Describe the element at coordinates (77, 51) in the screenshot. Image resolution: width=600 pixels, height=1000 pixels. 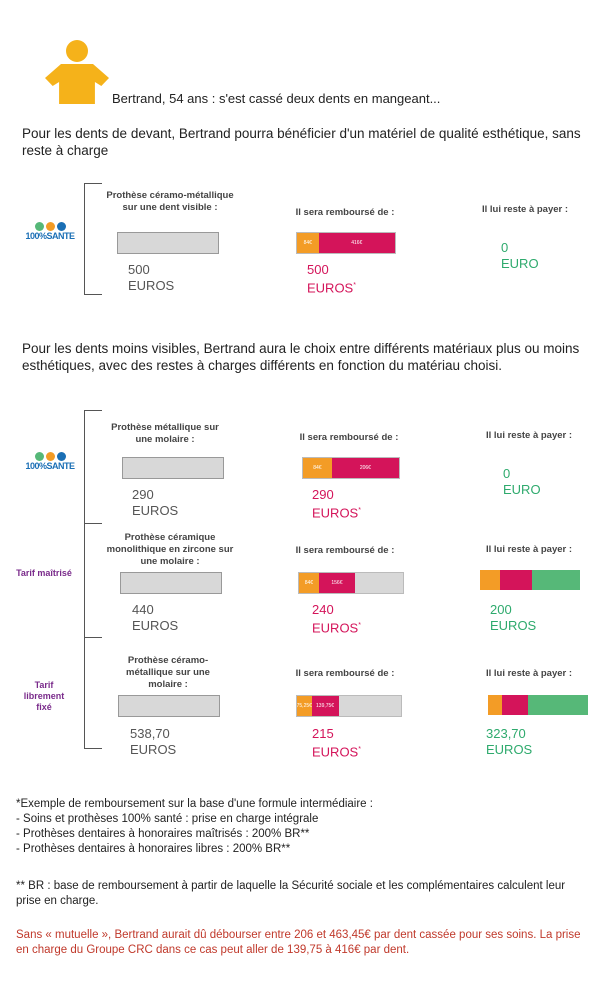
I see `person-icon-head` at that location.